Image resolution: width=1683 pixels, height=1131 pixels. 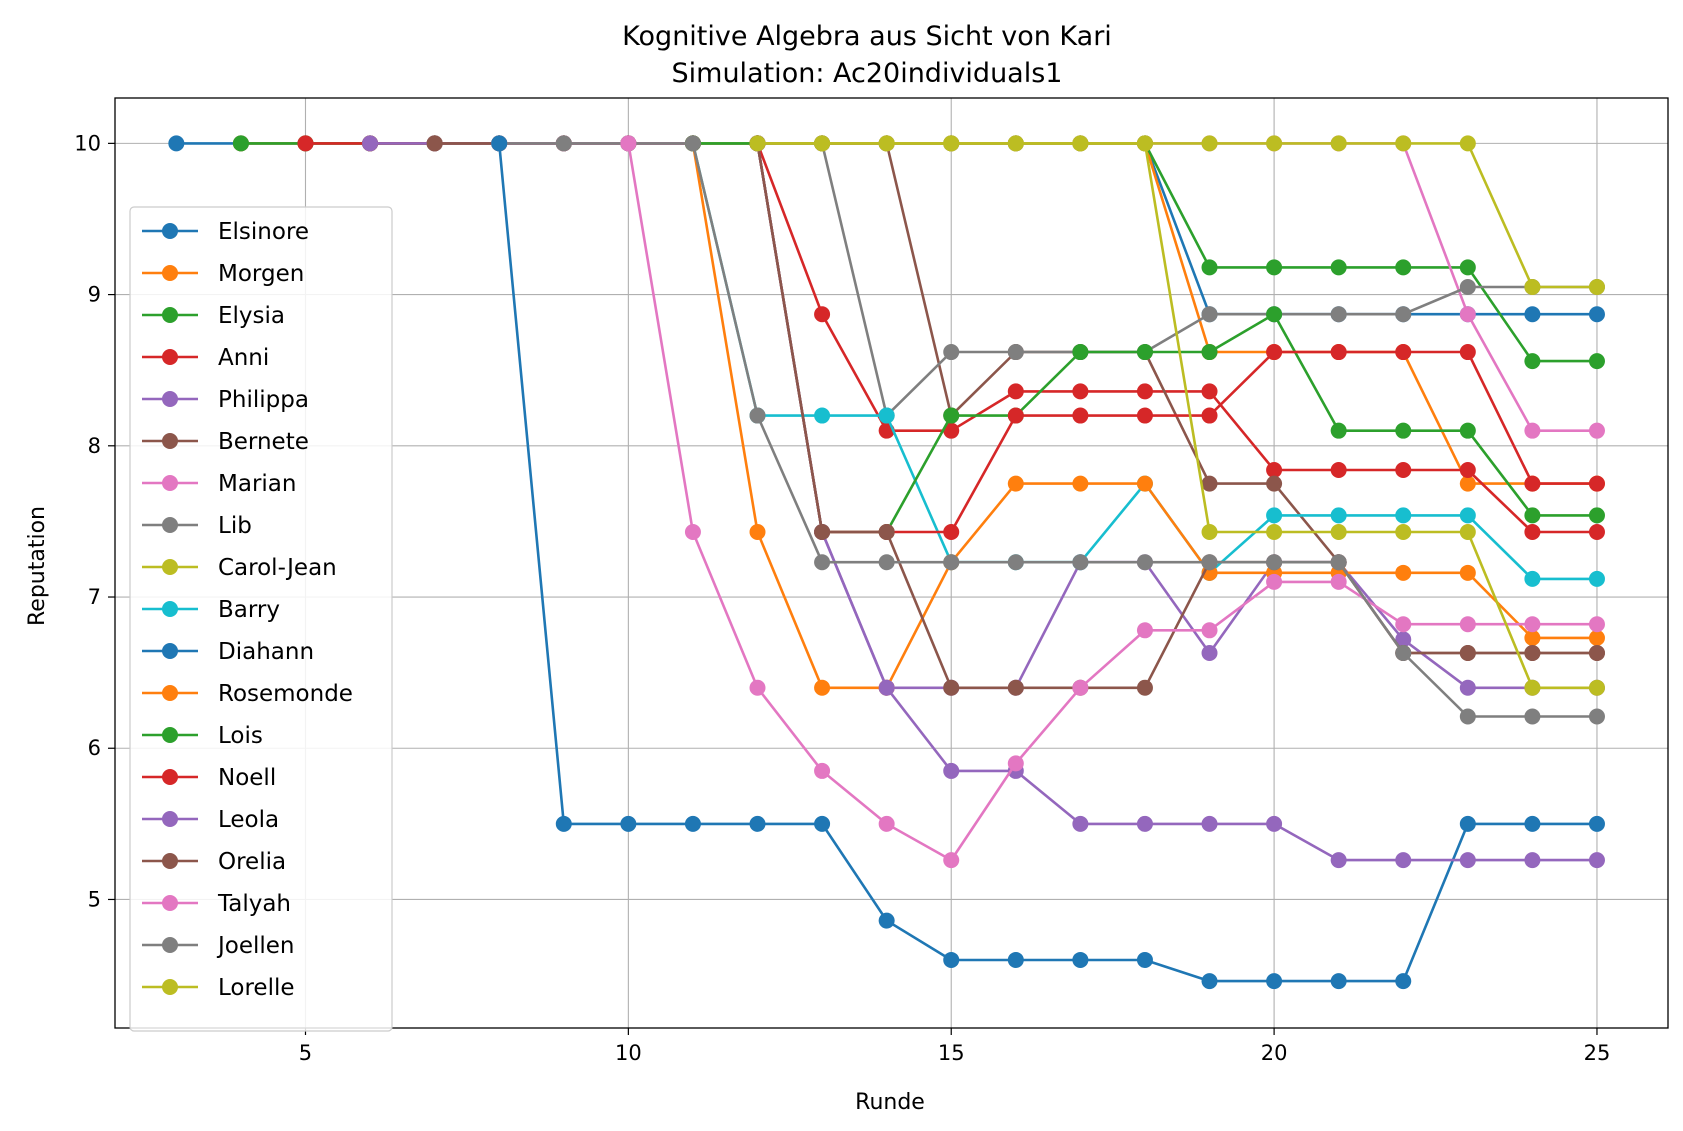 I want to click on legend-label-16: Talyah, so click(x=254, y=904).